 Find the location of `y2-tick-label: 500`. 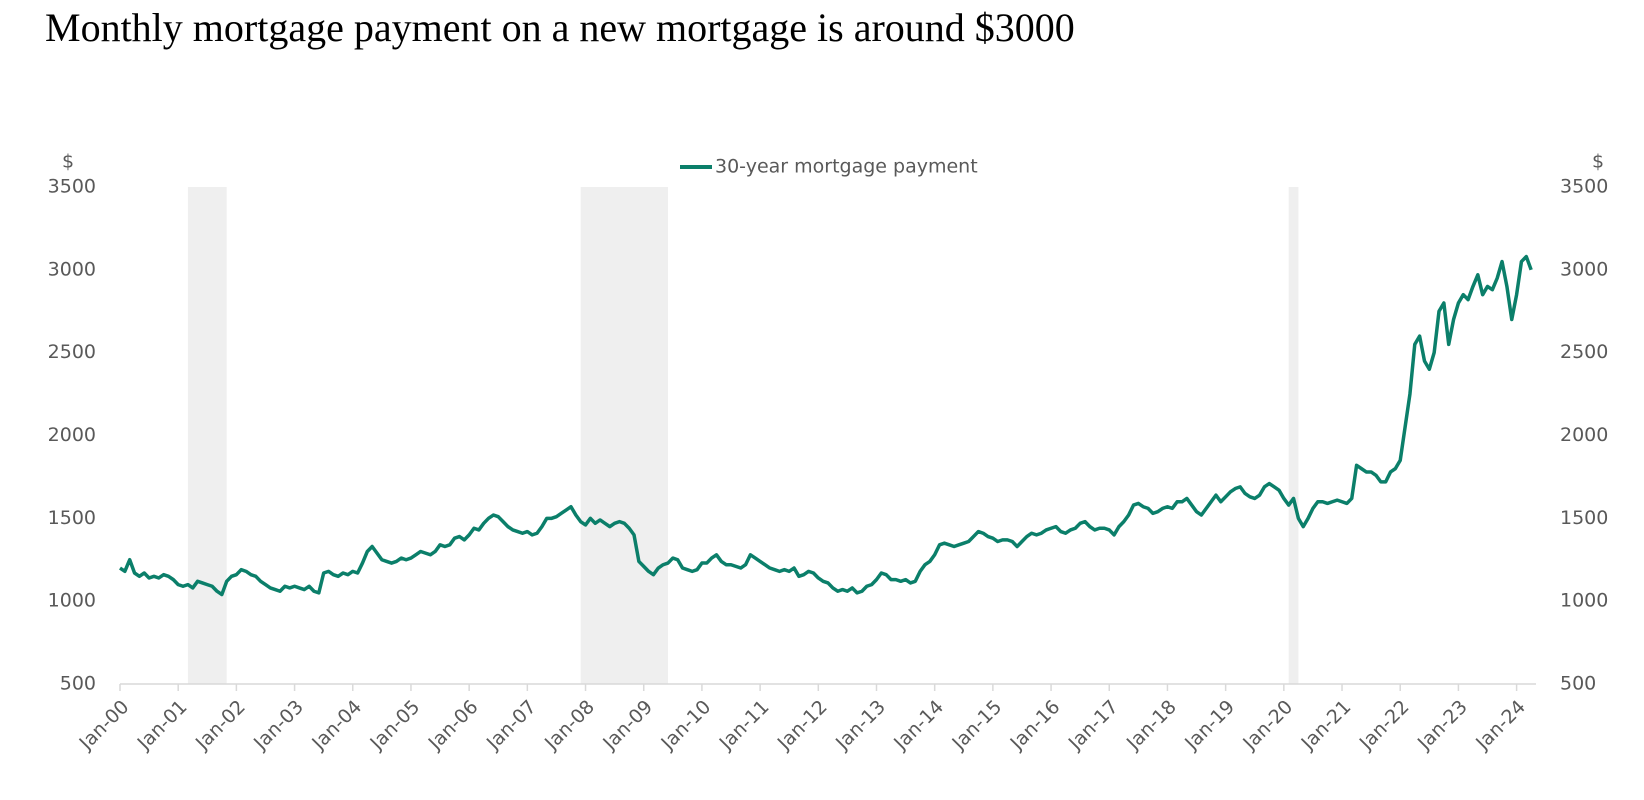

y2-tick-label: 500 is located at coordinates (1578, 684).